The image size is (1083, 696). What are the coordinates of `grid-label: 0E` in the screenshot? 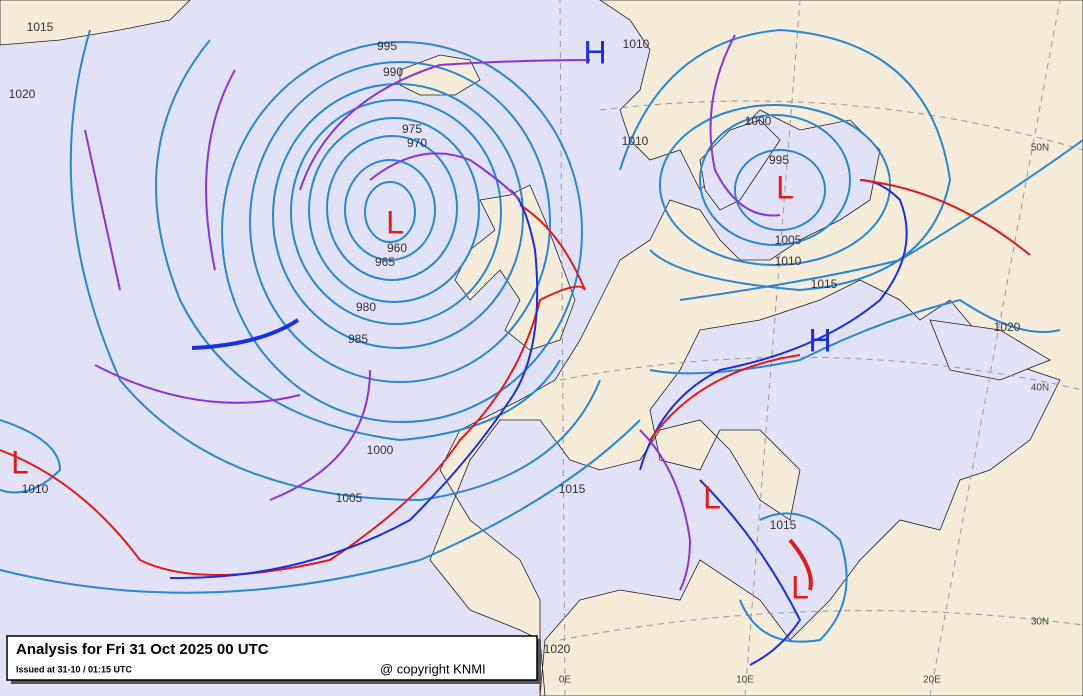 It's located at (565, 680).